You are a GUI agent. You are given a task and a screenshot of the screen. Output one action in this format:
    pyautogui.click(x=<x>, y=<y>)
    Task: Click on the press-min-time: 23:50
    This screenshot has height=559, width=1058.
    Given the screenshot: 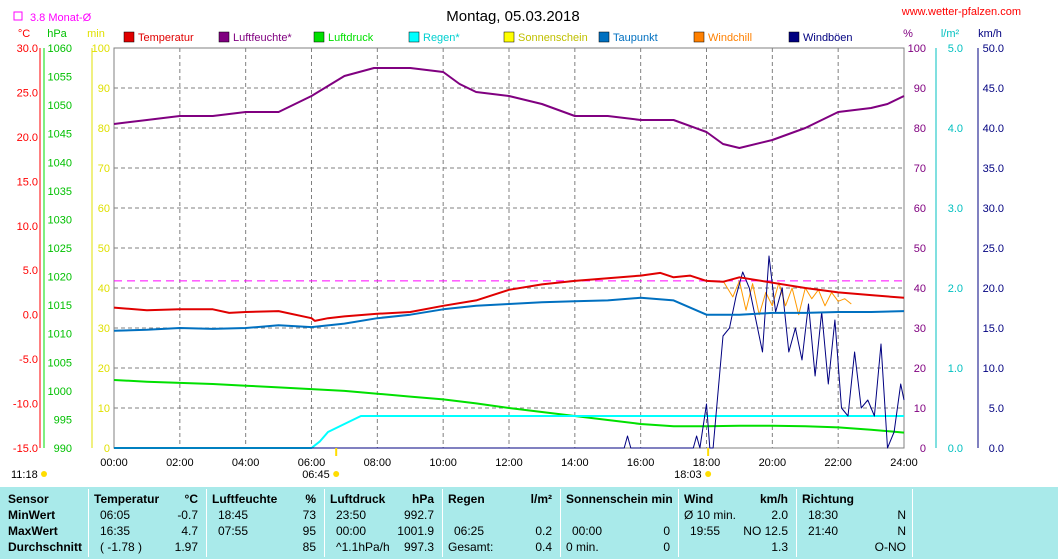 What is the action you would take?
    pyautogui.click(x=351, y=515)
    